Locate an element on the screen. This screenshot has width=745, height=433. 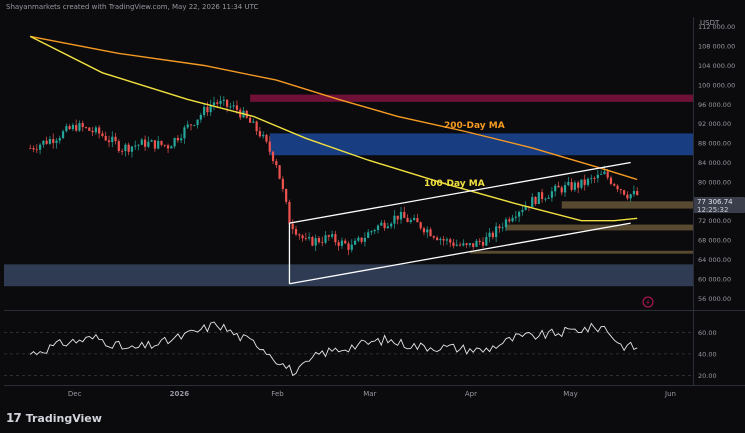
rsi-tick-label: 20.00 is located at coordinates (707, 376).